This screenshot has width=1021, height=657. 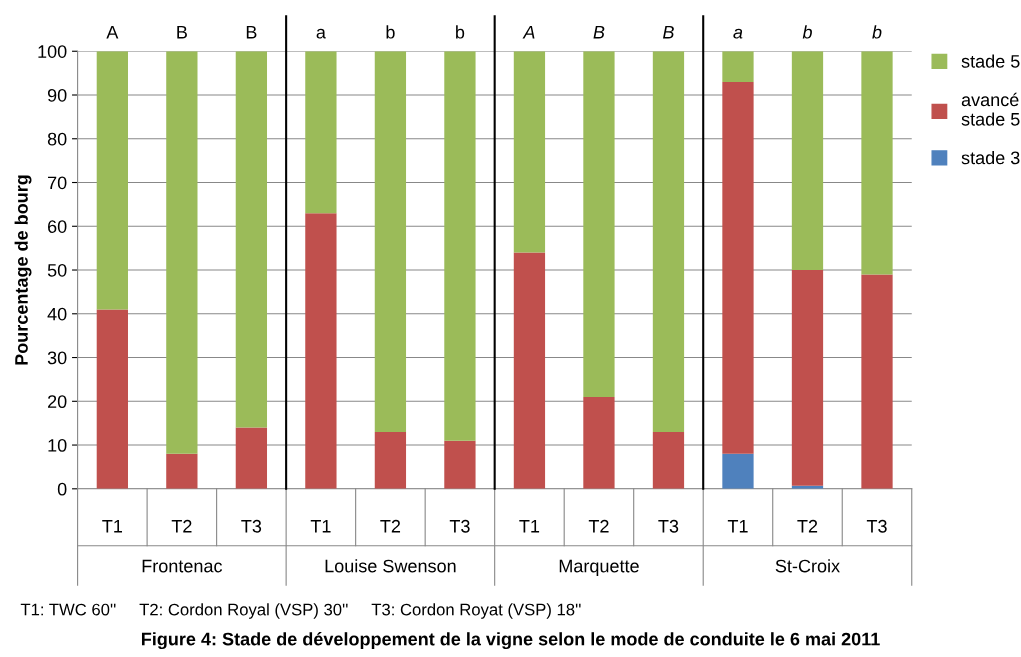 I want to click on legend-label: stade 5, so click(x=990, y=61).